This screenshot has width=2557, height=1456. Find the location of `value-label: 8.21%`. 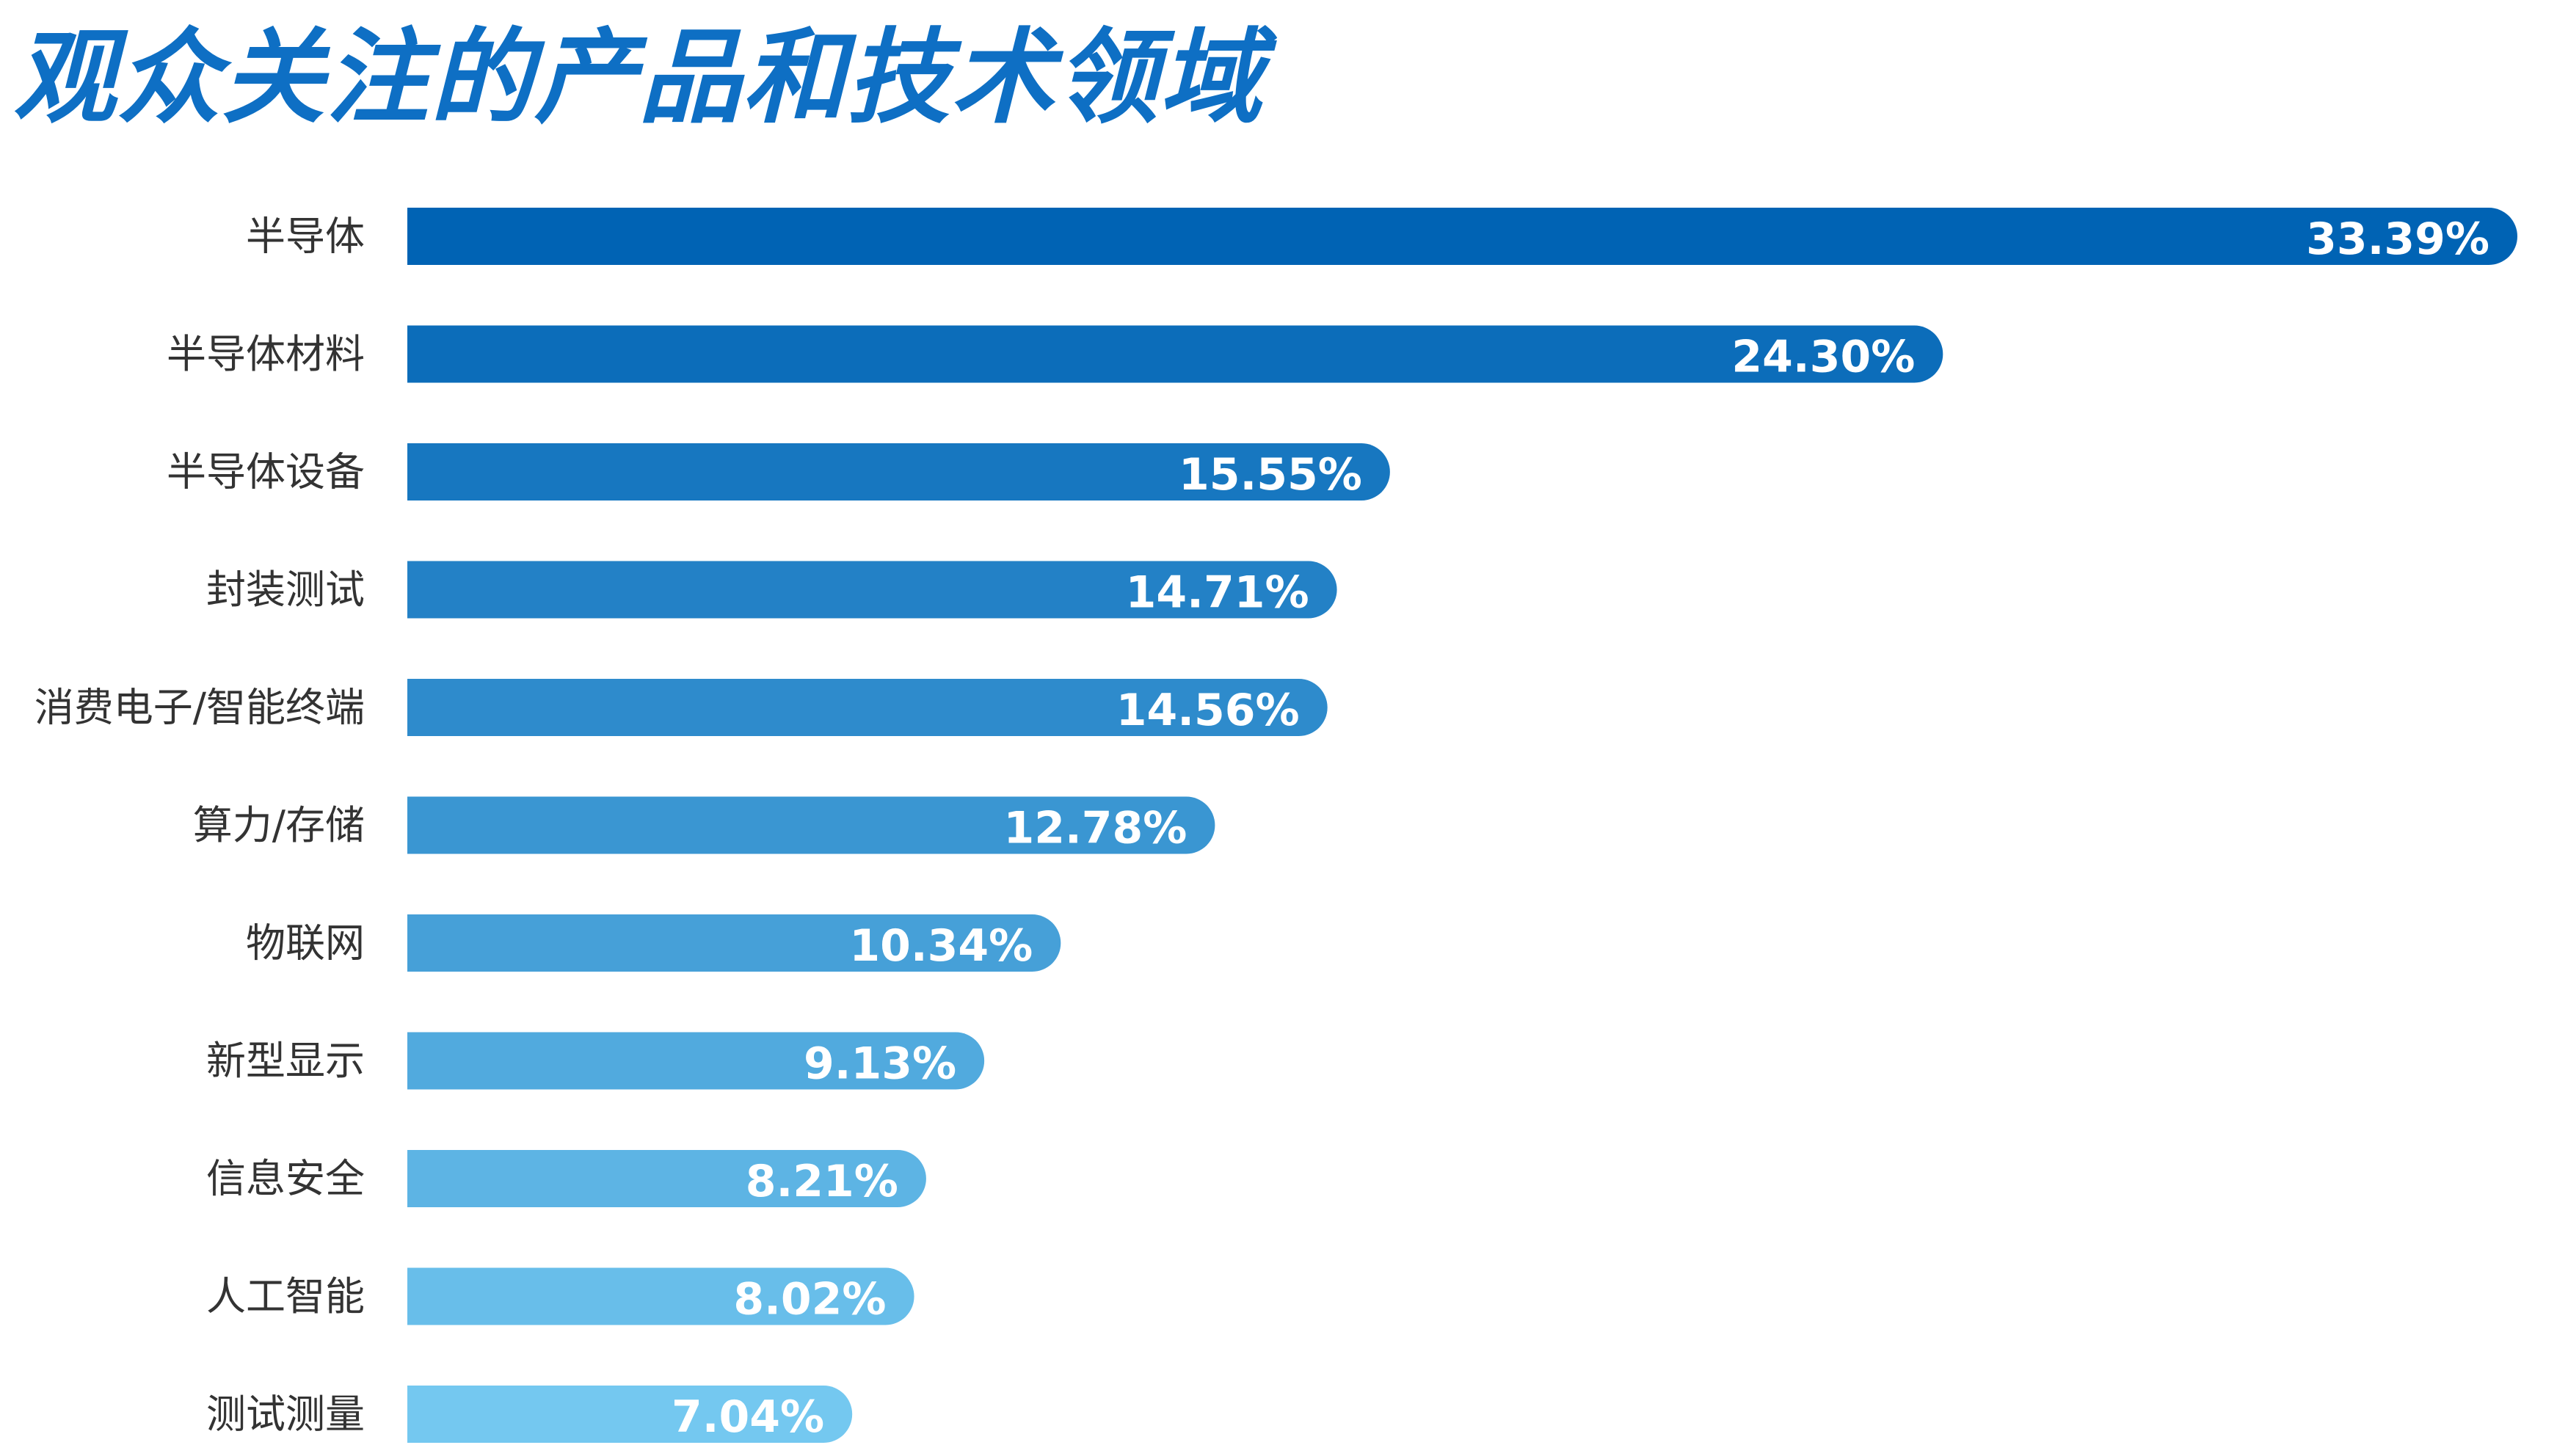

value-label: 8.21% is located at coordinates (822, 1181).